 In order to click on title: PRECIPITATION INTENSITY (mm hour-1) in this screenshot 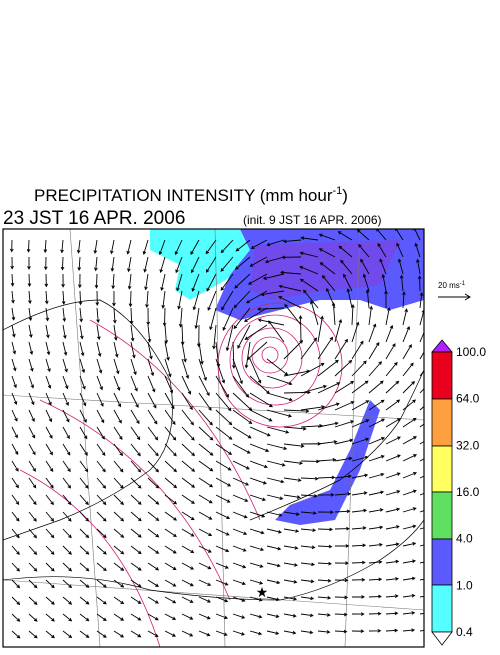, I will do `click(191, 195)`.